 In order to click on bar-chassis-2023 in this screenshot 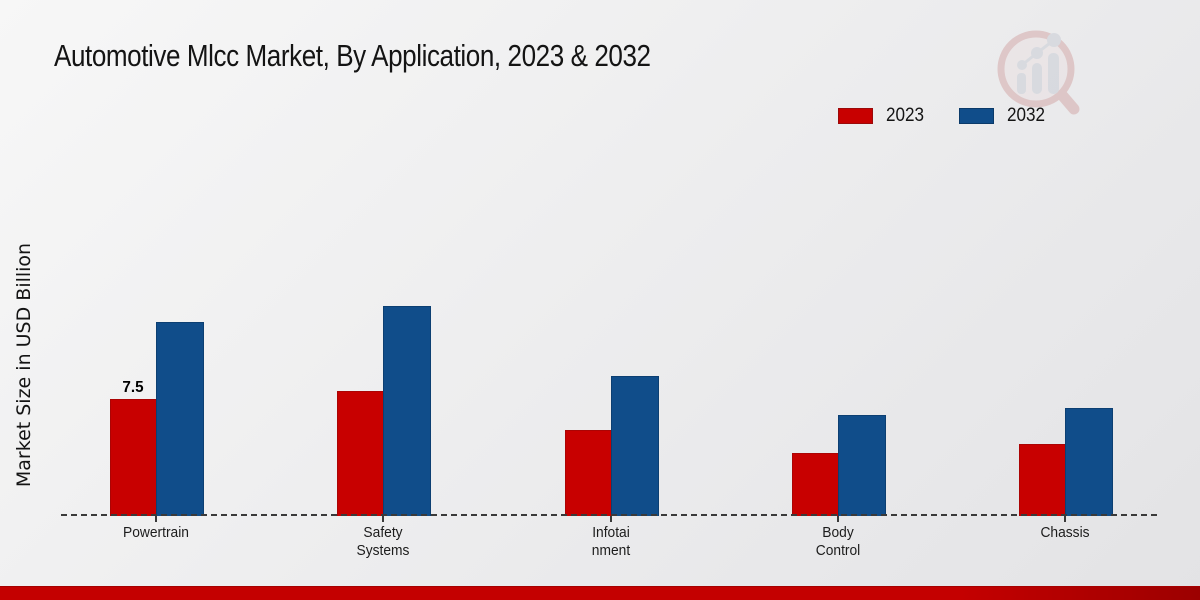, I will do `click(1043, 479)`.